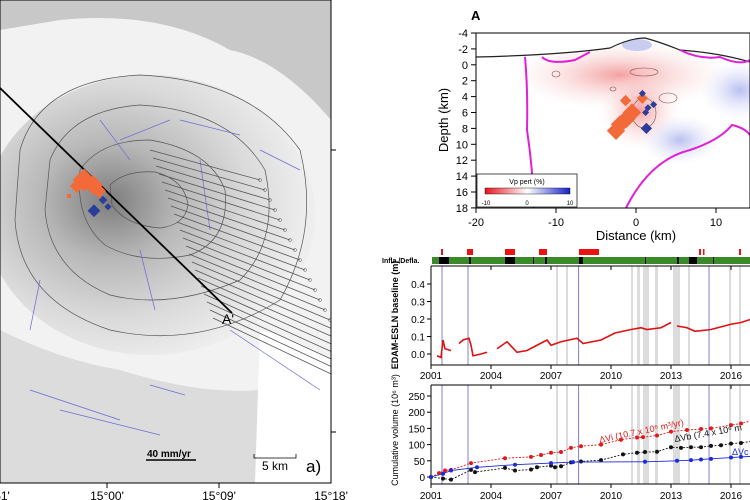  Describe the element at coordinates (611, 495) in the screenshot. I see `x-tick-label: 2010` at that location.